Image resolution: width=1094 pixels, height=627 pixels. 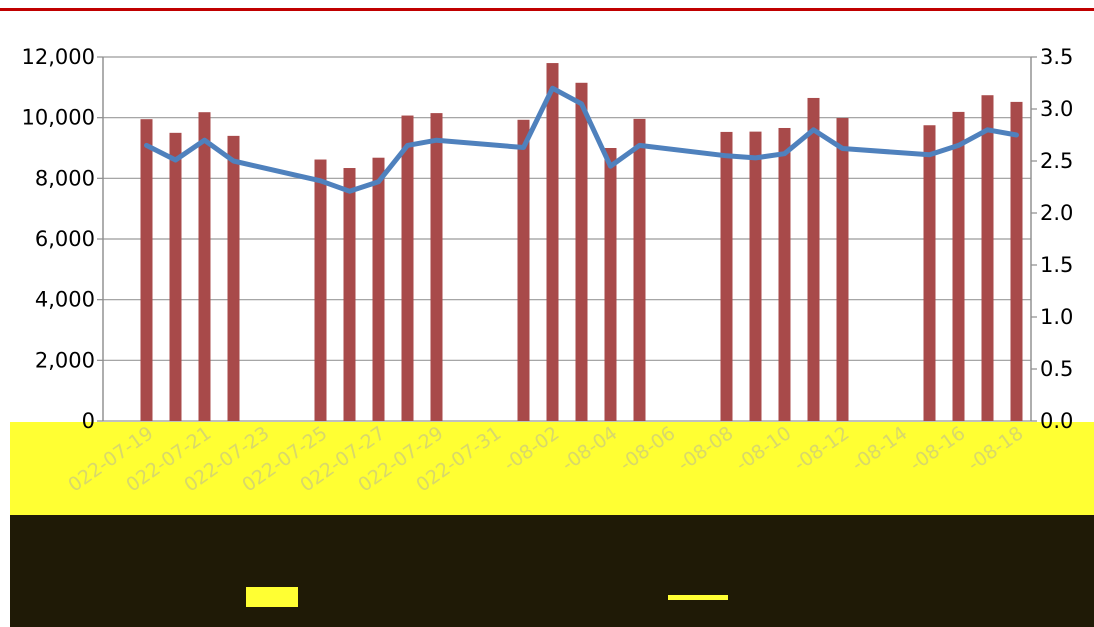 I want to click on y-tick-label-left: 10,000, so click(x=58, y=118).